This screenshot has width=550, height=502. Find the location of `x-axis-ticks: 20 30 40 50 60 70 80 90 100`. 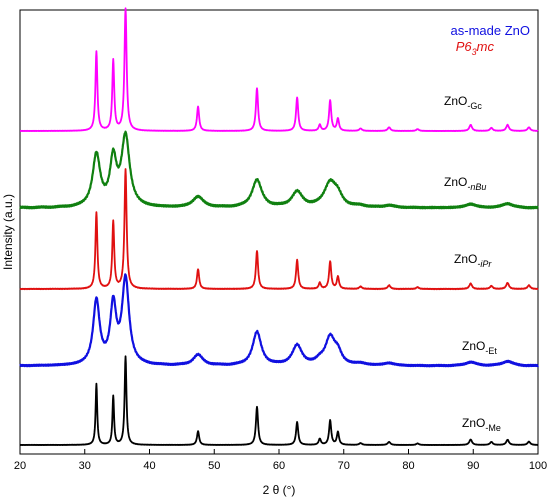

x-axis-ticks: 20 30 40 50 60 70 80 90 100 is located at coordinates (280, 460).